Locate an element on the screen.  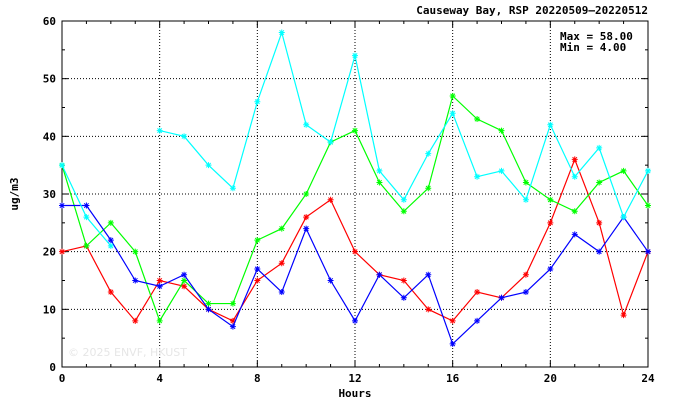
y-tick-label: 10 is located at coordinates (49, 309).